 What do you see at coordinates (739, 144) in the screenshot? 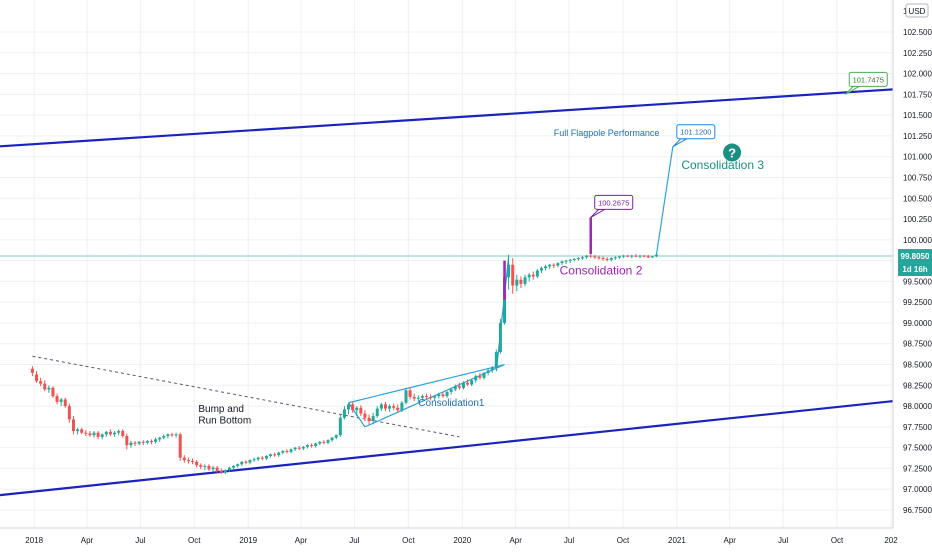
I see `price-callouts: 100.2675 101.1200 101.7475` at bounding box center [739, 144].